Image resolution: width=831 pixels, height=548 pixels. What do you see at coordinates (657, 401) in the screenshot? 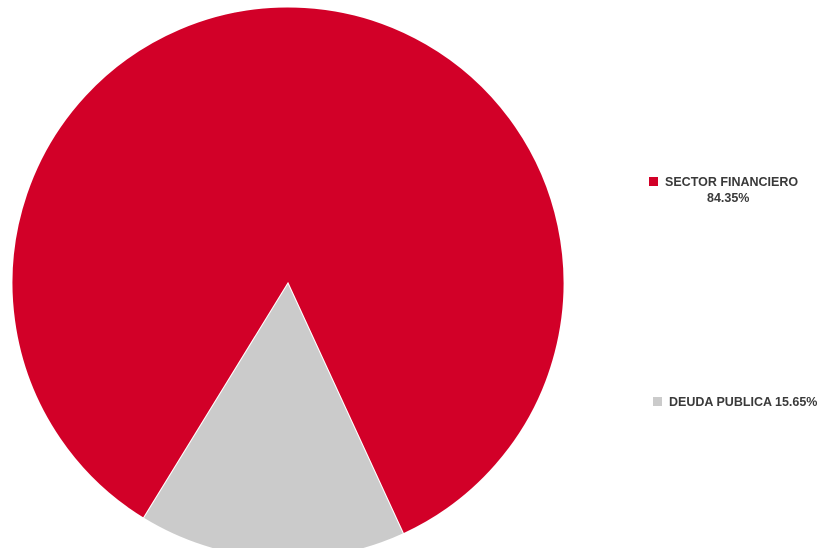
I see `legend-swatch-deuda` at bounding box center [657, 401].